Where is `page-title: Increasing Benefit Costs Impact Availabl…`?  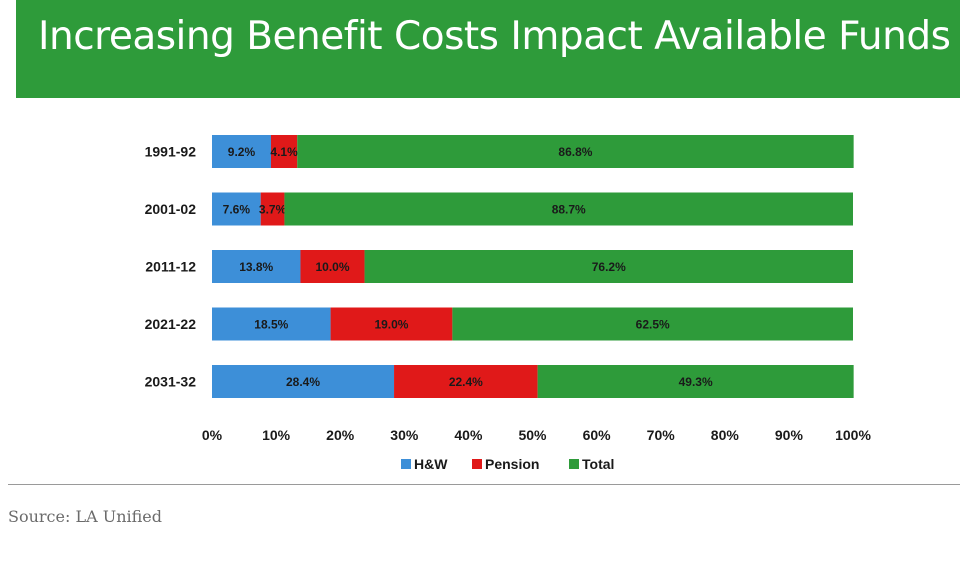
page-title: Increasing Benefit Costs Impact Availabl… is located at coordinates (494, 36).